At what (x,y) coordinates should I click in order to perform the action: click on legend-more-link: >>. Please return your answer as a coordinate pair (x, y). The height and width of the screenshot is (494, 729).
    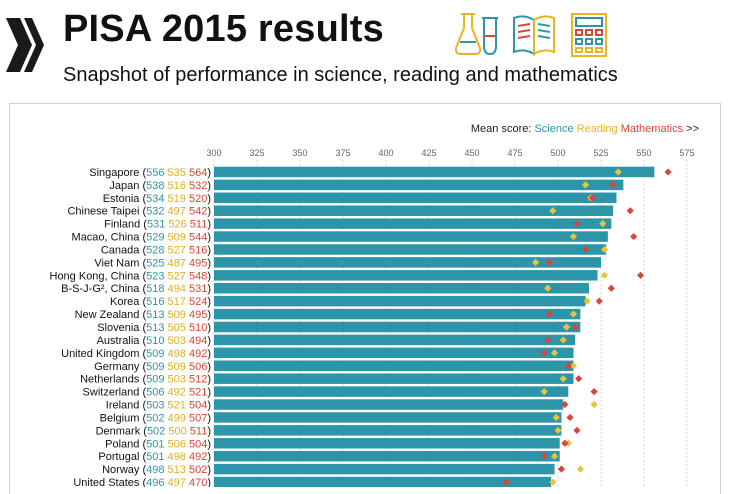
    Looking at the image, I should click on (692, 129).